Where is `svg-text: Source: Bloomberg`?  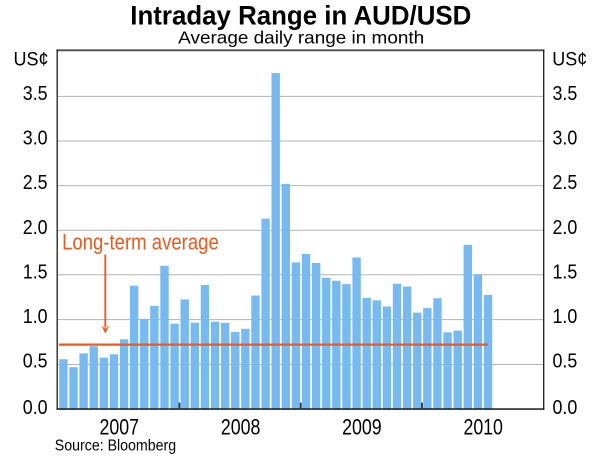 svg-text: Source: Bloomberg is located at coordinates (115, 446).